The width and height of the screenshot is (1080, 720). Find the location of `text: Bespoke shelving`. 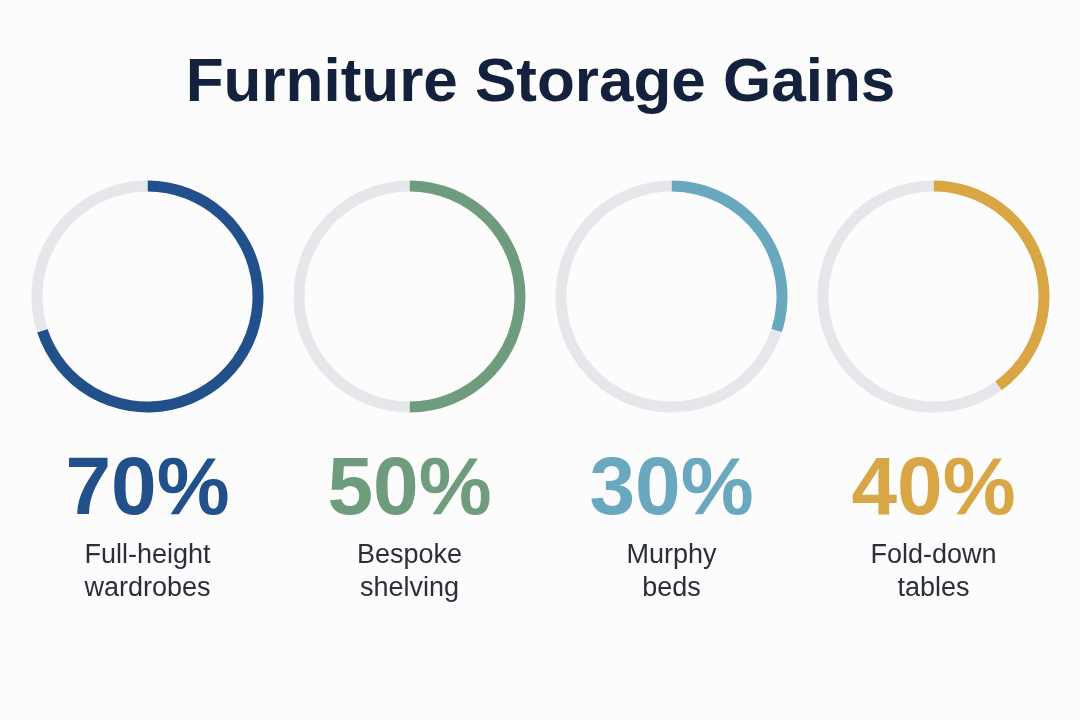

text: Bespoke shelving is located at coordinates (409, 570).